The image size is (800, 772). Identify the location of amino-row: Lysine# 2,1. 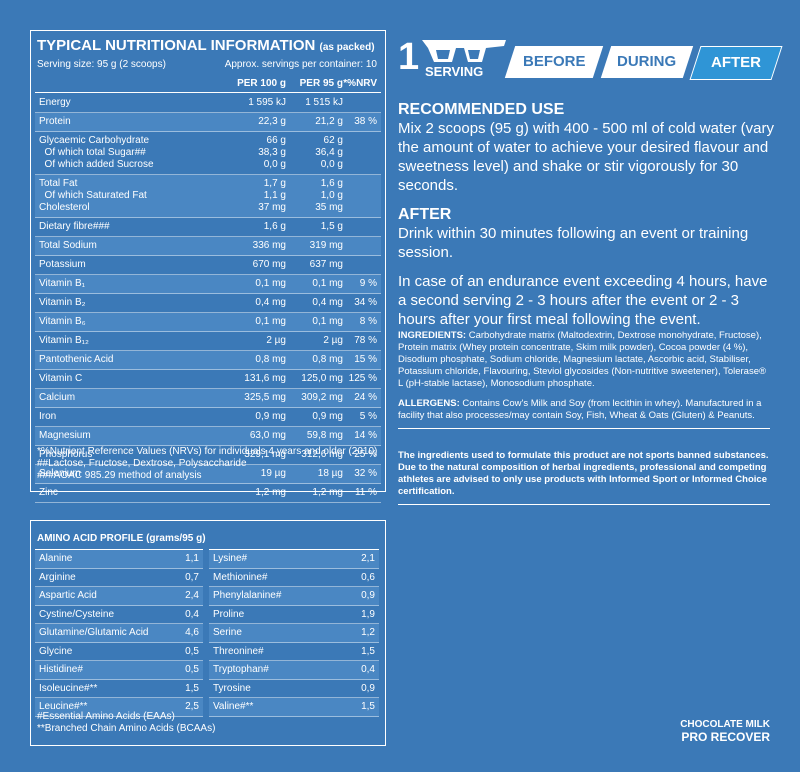
(294, 559).